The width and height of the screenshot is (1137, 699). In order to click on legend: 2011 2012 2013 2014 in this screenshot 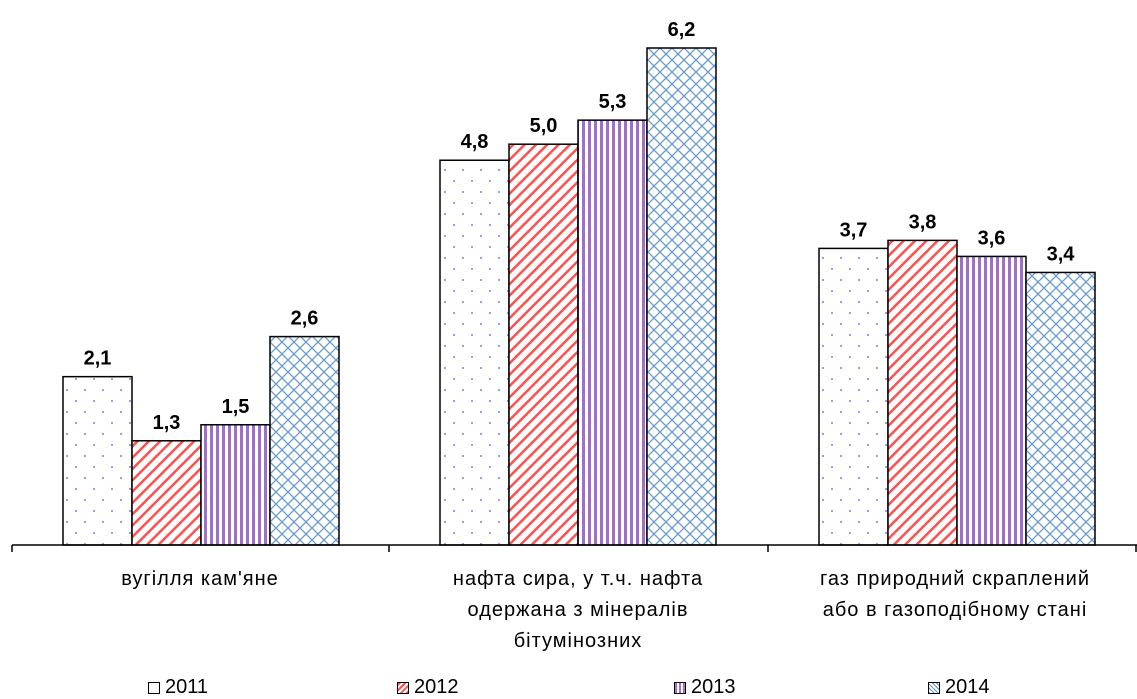, I will do `click(568, 687)`.